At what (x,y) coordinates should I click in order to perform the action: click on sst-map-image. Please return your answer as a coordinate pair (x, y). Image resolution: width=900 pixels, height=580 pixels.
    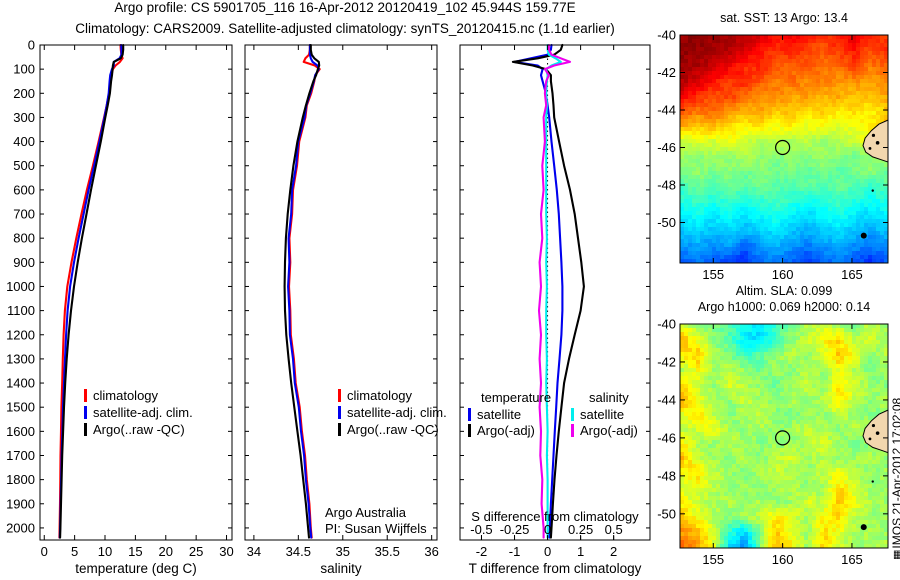
    Looking at the image, I should click on (784, 149).